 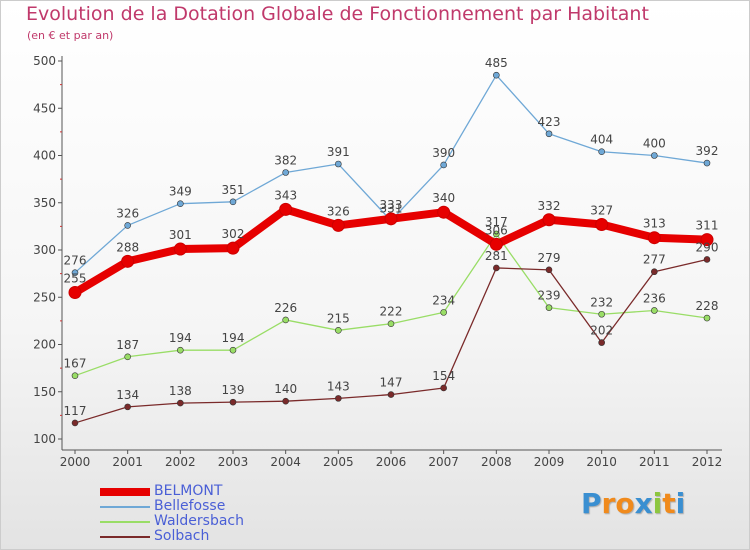 What do you see at coordinates (285, 161) in the screenshot?
I see `data-label-bellefosse: 382` at bounding box center [285, 161].